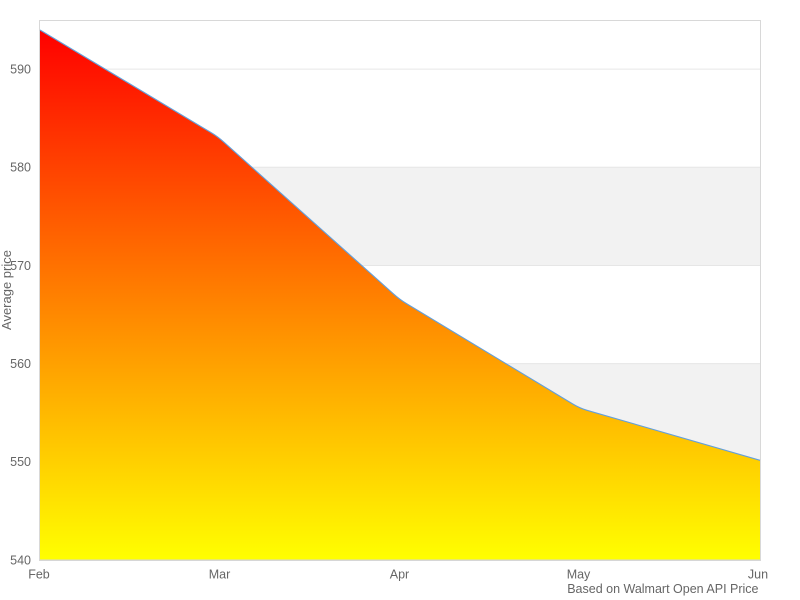  I want to click on svg-text: 560, so click(20, 364).